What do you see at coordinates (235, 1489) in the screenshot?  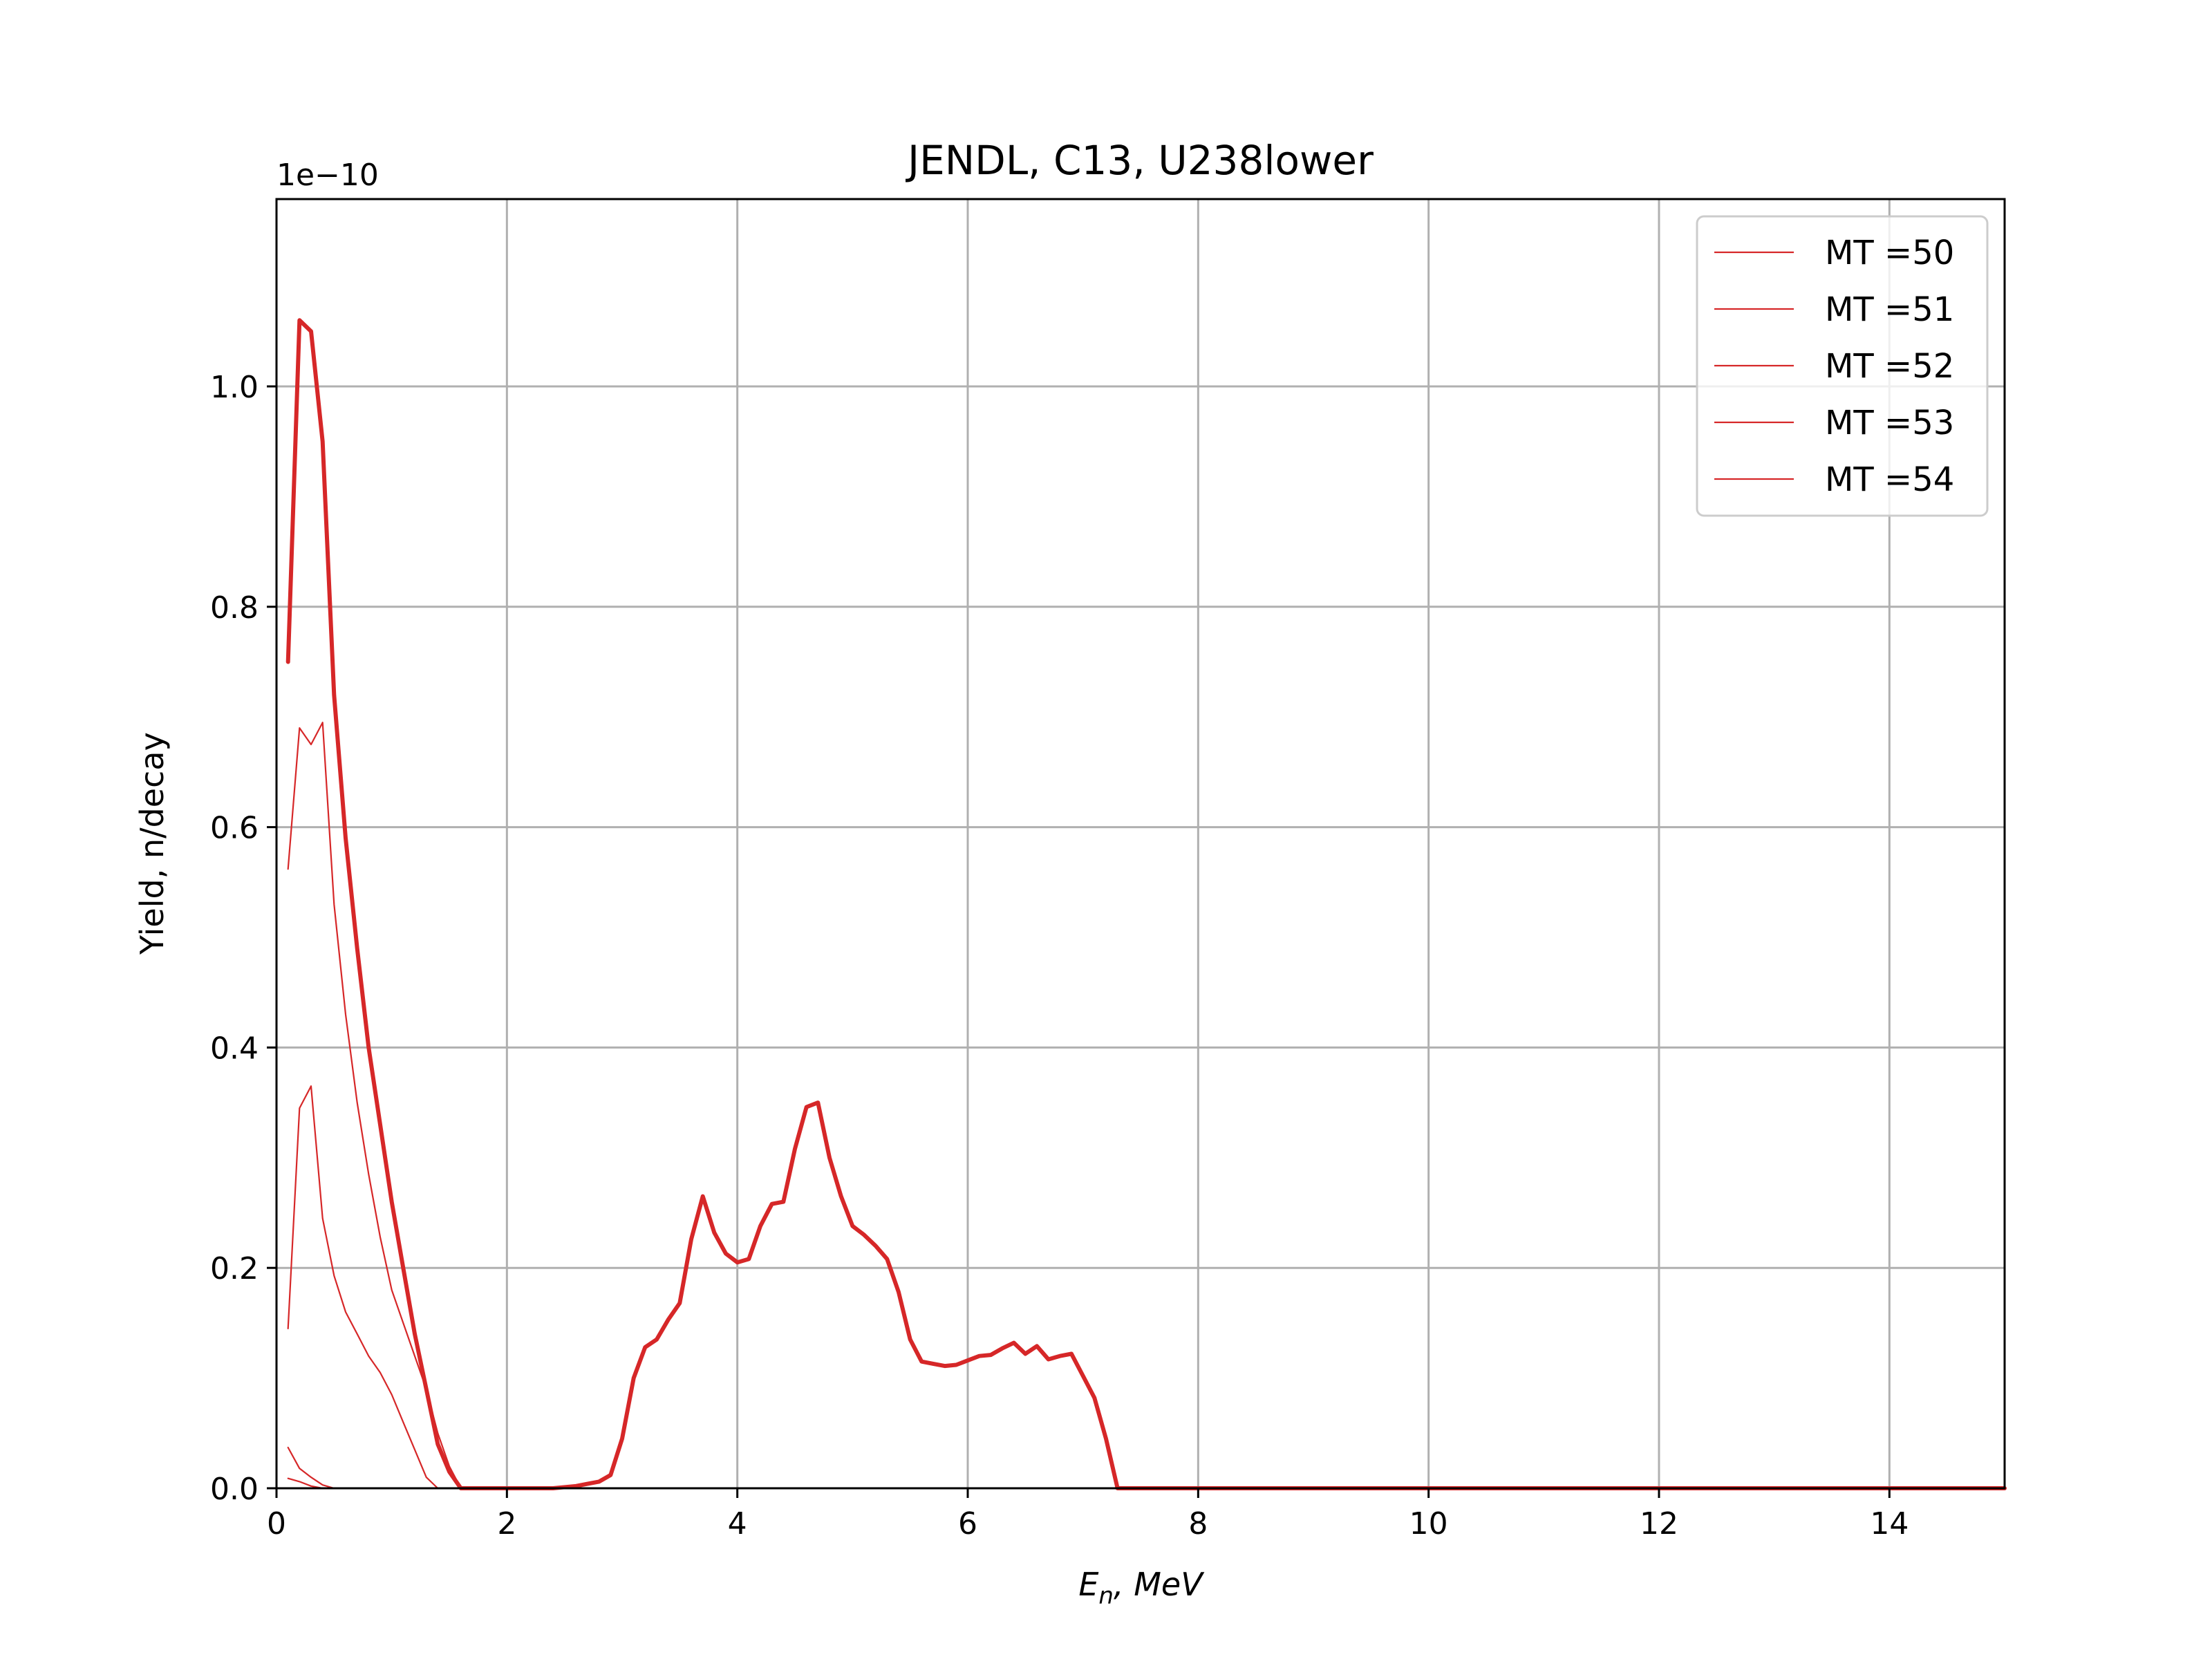 I see `y-tick-label: 0.0` at bounding box center [235, 1489].